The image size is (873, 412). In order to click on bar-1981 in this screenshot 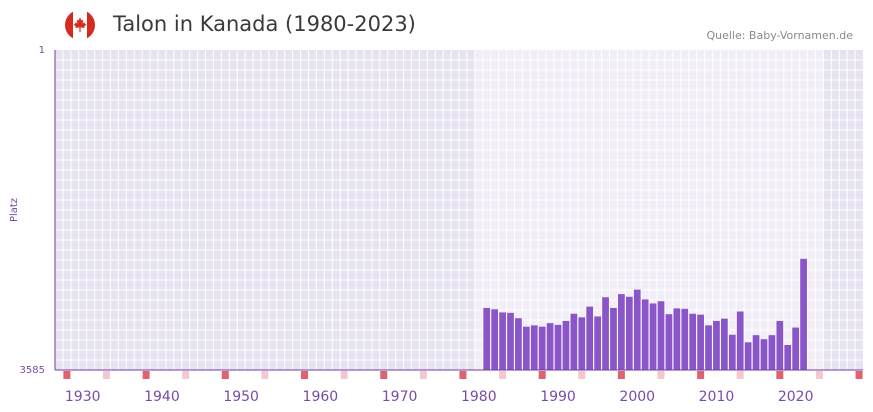, I will do `click(487, 338)`.